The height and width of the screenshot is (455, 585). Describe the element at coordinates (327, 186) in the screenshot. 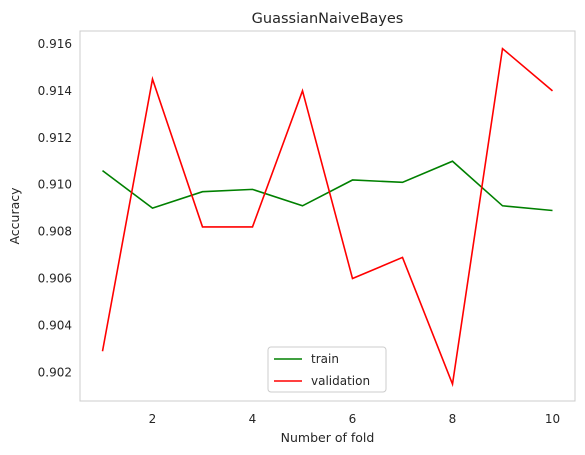

I see `series-line-train` at that location.